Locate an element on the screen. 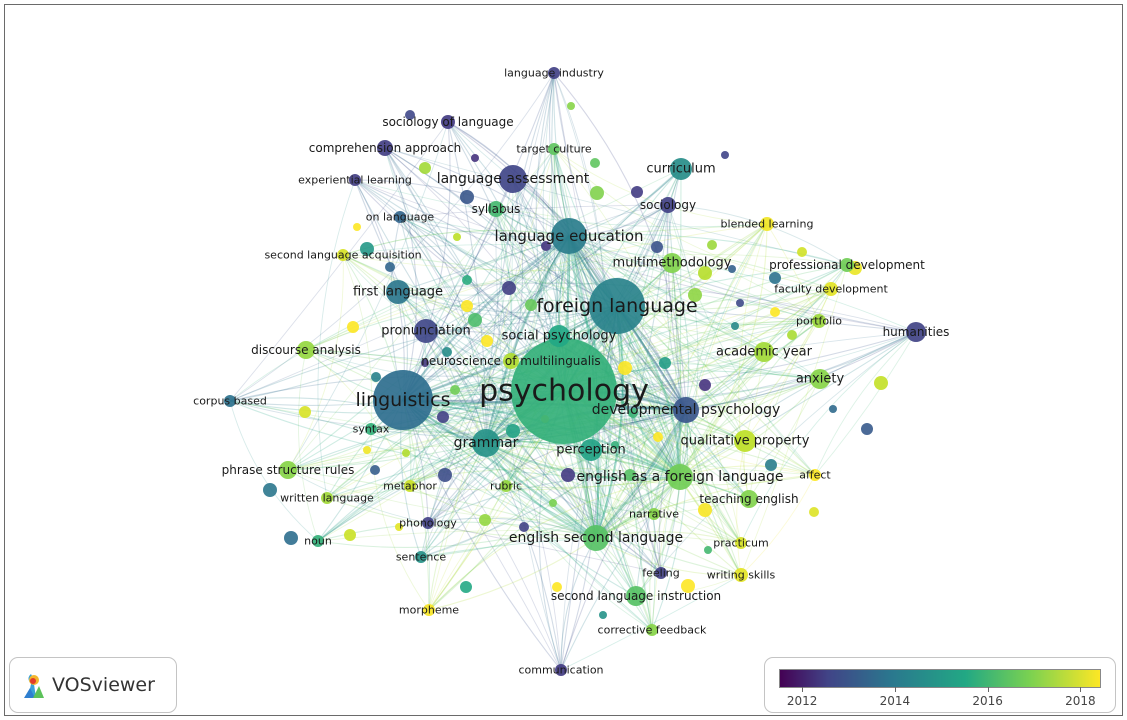 The height and width of the screenshot is (720, 1127). label-blended-learning: blended learning is located at coordinates (767, 224).